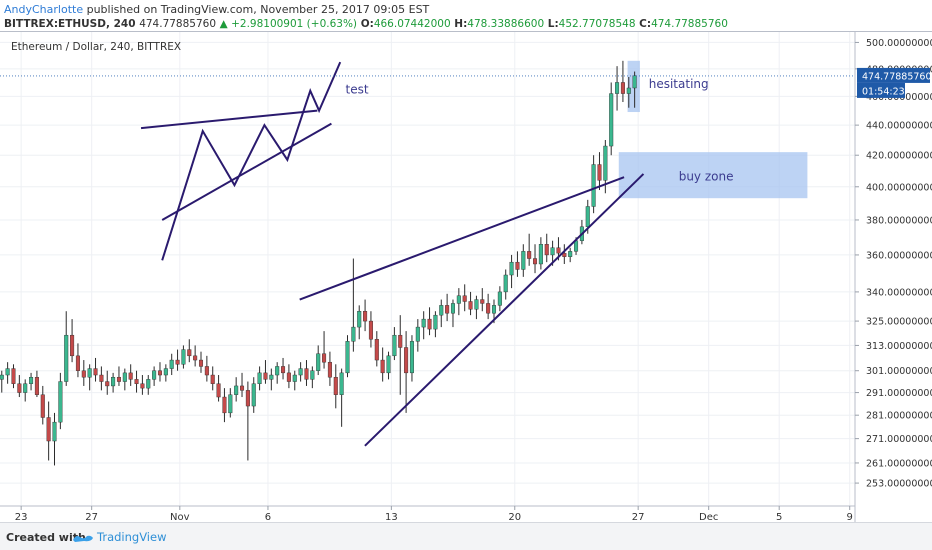 This screenshot has height=550, width=932. What do you see at coordinates (899, 393) in the screenshot?
I see `price-tick-label: 291.00000000` at bounding box center [899, 393].